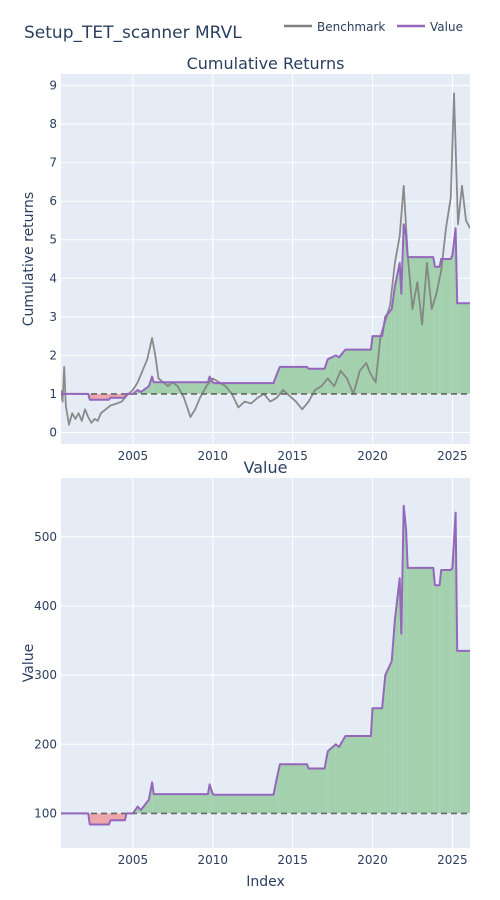  I want to click on y-tick-label: 100, so click(45, 813).